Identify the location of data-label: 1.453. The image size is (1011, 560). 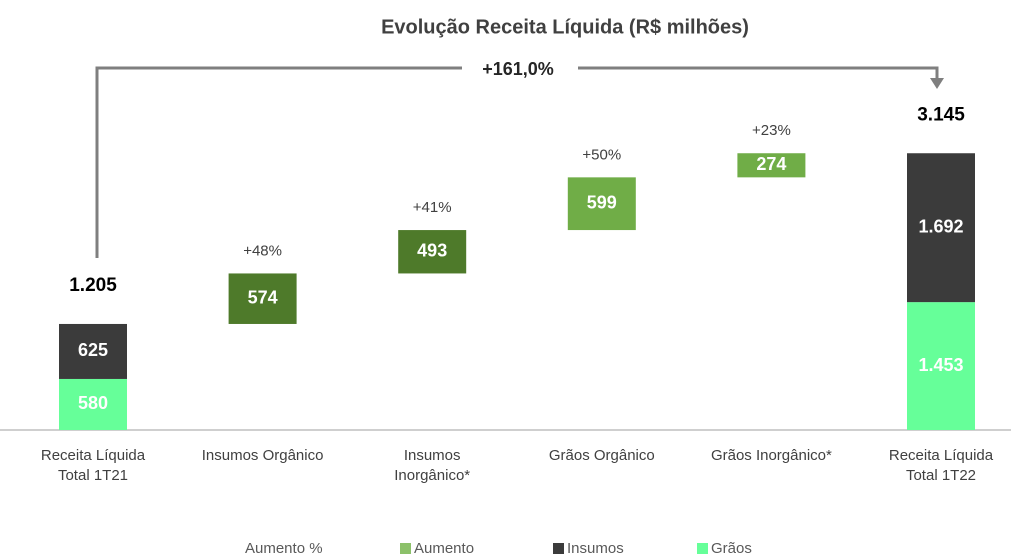
(940, 365).